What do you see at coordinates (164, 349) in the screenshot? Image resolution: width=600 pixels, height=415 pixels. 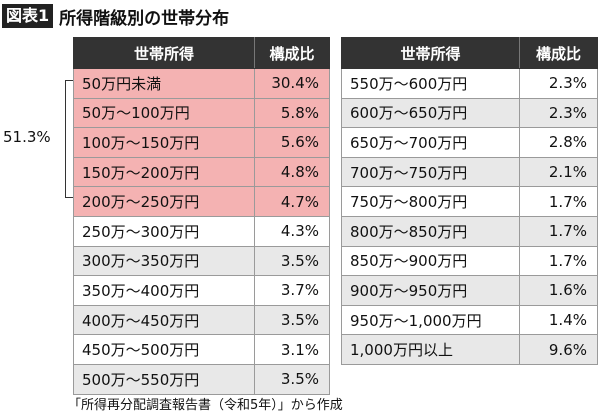 I see `income-range-cell: 450万～500万円` at bounding box center [164, 349].